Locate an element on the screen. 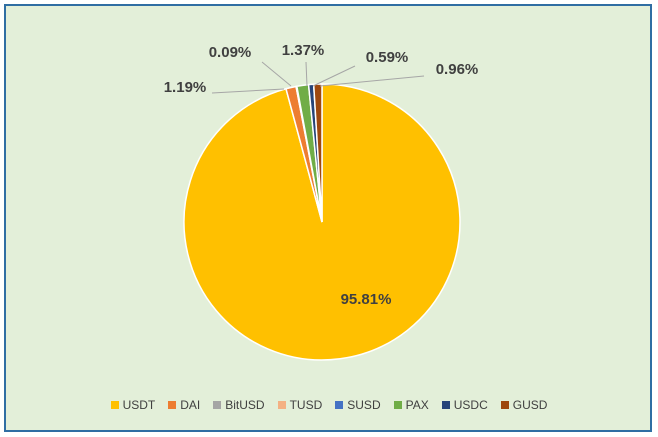 The height and width of the screenshot is (437, 658). legend-item-susd: SUSD is located at coordinates (358, 405).